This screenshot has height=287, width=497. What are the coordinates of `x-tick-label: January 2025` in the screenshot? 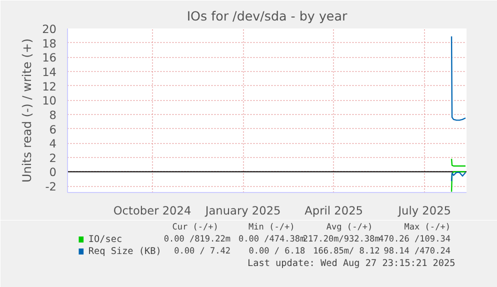 It's located at (242, 211).